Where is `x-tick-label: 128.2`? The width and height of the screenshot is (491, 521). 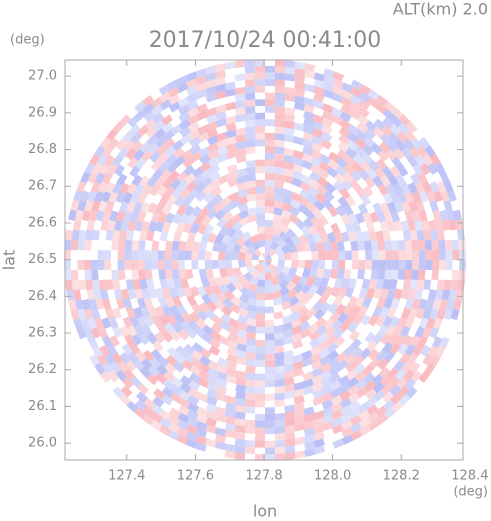 x-tick-label: 128.2 is located at coordinates (401, 476).